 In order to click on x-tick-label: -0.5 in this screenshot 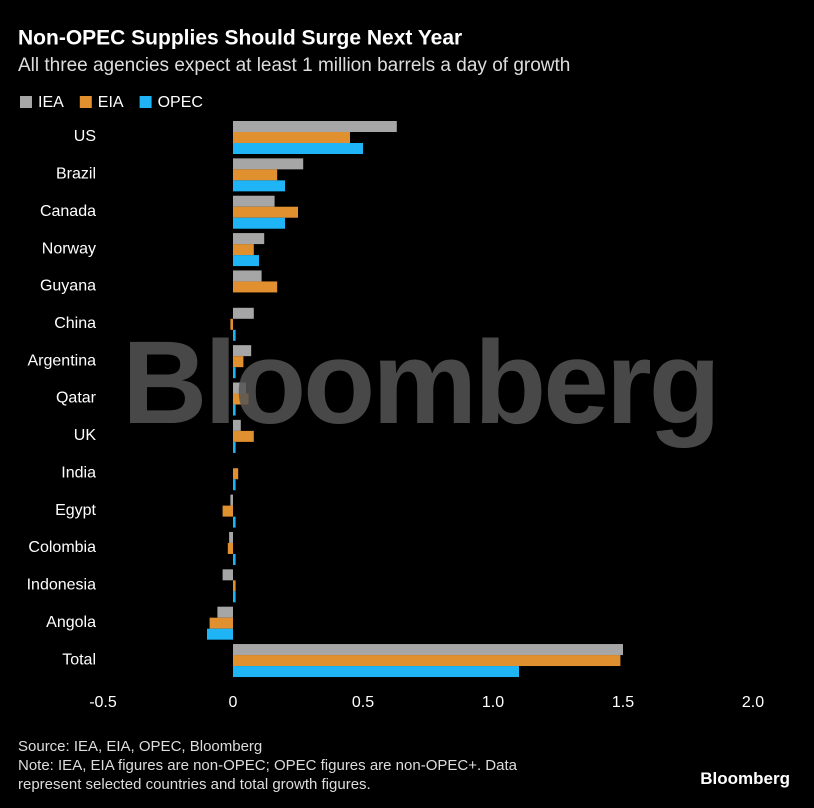, I will do `click(103, 702)`.